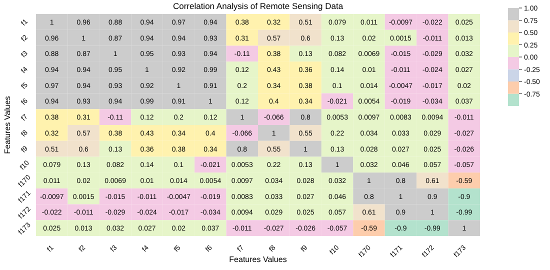 The width and height of the screenshot is (550, 270). I want to click on chart-title: Correlation Analysis of Remote Sensing Data, so click(258, 6).